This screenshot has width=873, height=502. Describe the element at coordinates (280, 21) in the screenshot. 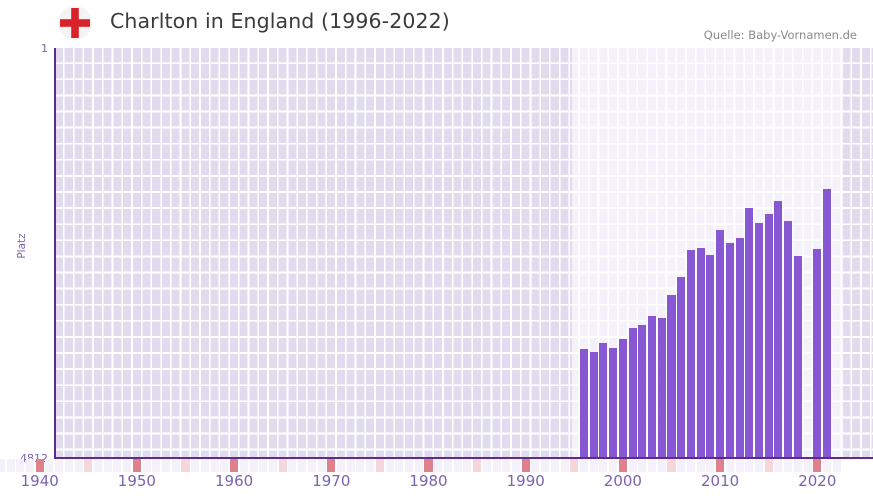

I see `page-title: Charlton in England (1996-2022)` at that location.